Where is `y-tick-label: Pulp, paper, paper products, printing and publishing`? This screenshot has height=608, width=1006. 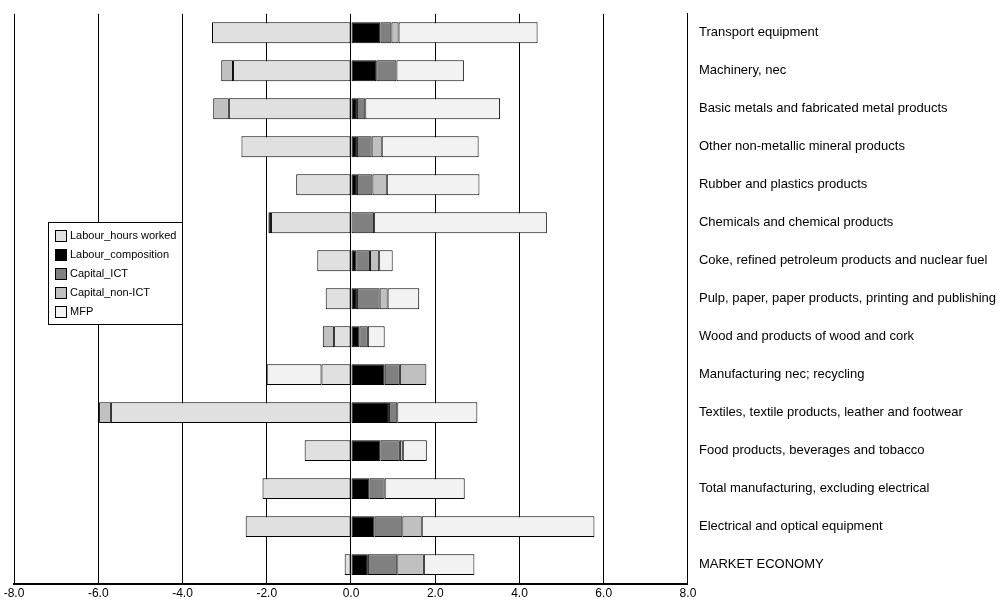
y-tick-label: Pulp, paper, paper products, printing and publishing is located at coordinates (847, 298).